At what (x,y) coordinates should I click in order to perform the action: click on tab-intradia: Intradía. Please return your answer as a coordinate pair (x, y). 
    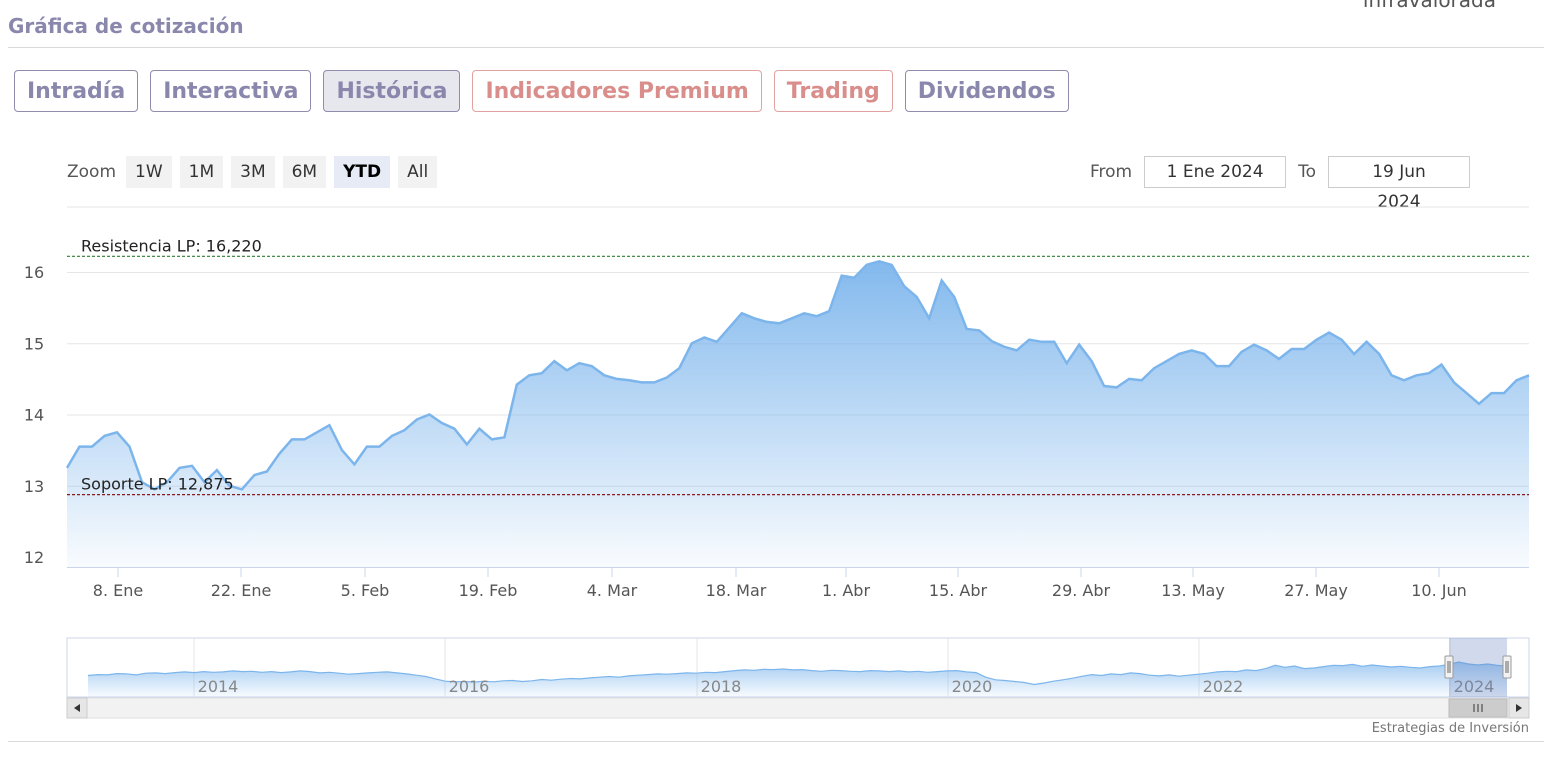
    Looking at the image, I should click on (76, 91).